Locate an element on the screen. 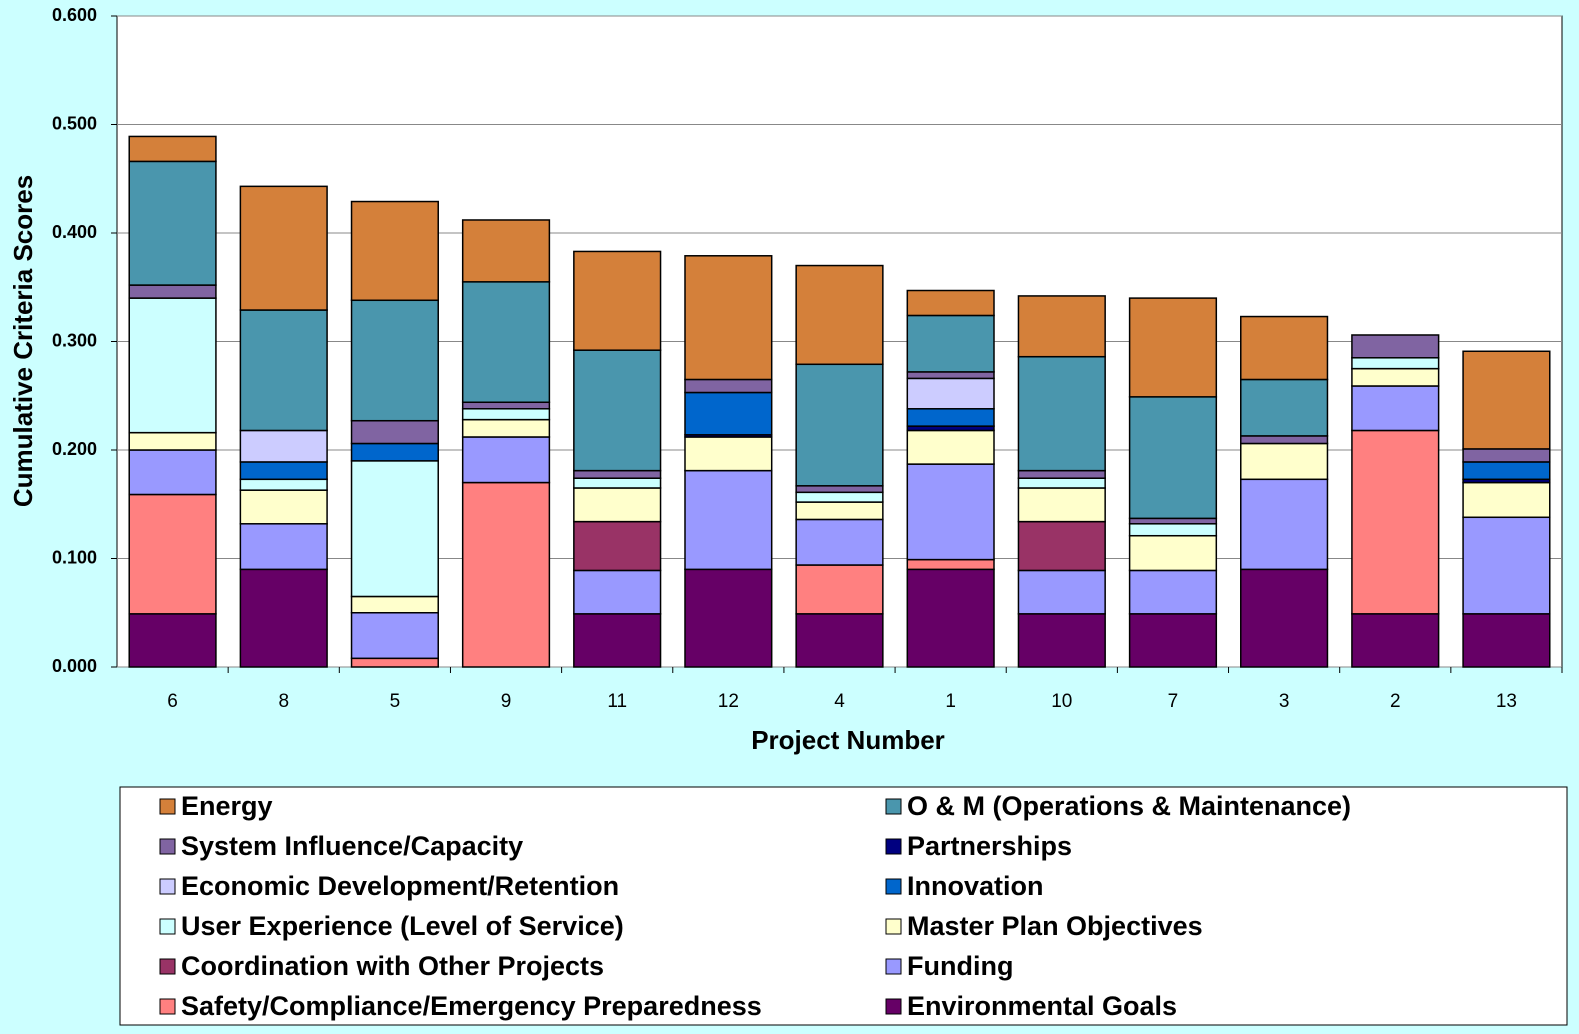 The image size is (1579, 1034). x-axis-title: Project Number is located at coordinates (848, 740).